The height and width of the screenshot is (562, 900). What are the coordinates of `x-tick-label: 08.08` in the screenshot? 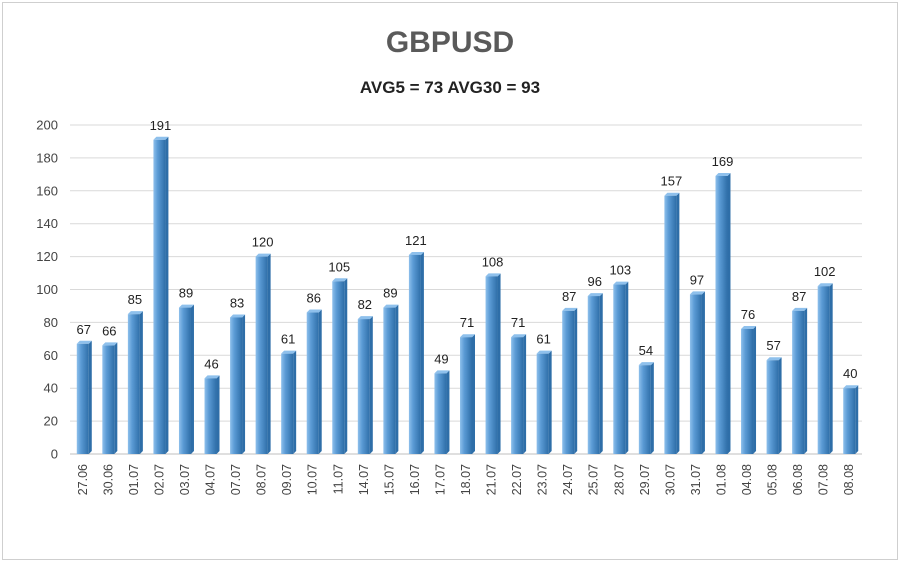 It's located at (849, 479).